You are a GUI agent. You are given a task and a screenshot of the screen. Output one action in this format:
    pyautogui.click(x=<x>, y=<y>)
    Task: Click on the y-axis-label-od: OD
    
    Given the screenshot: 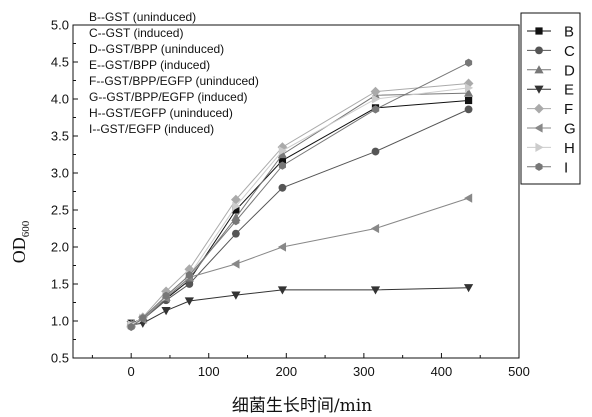 What is the action you would take?
    pyautogui.click(x=19, y=250)
    